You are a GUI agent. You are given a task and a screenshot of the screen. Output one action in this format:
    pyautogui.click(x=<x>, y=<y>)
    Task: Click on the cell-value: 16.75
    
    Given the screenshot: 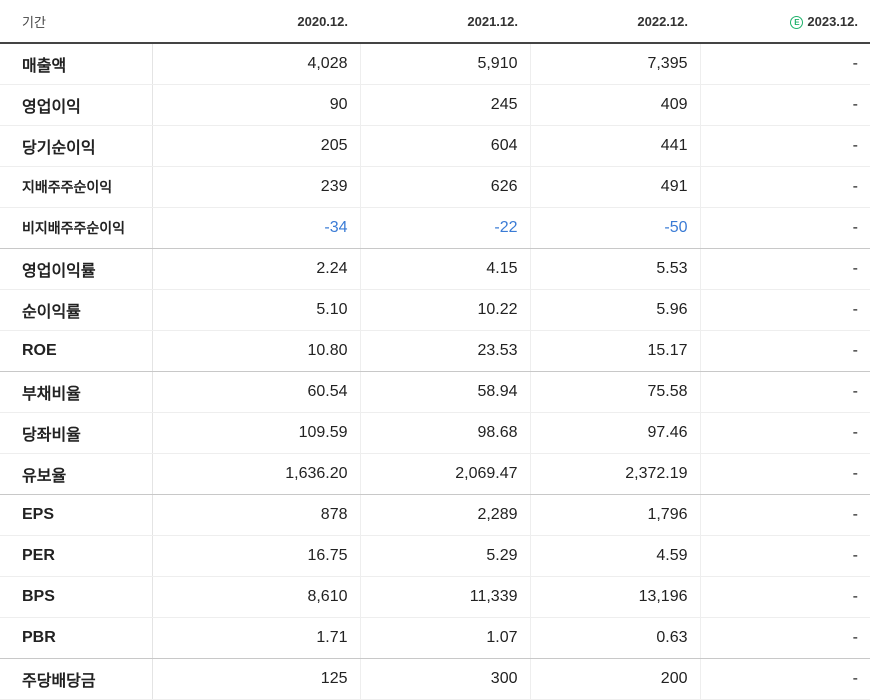 What is the action you would take?
    pyautogui.click(x=256, y=556)
    